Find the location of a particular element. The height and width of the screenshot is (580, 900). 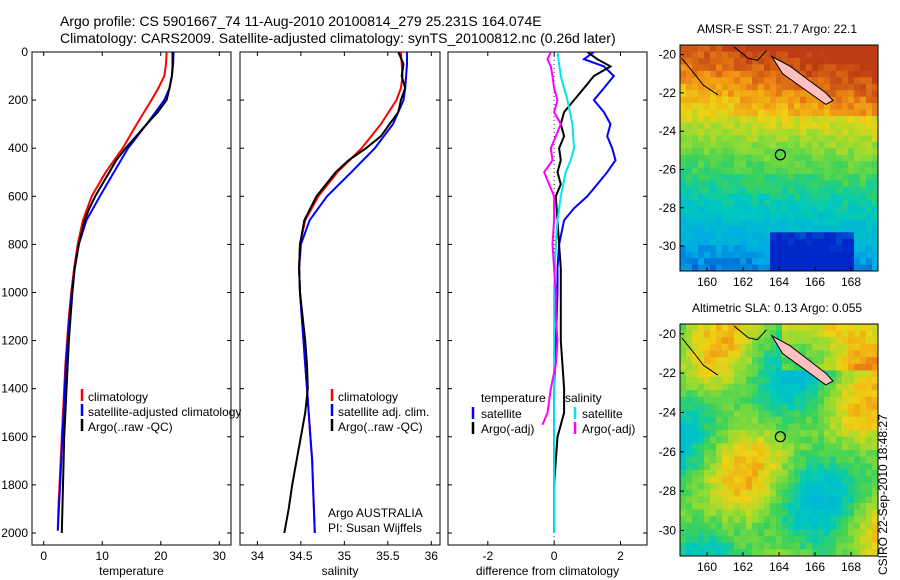

x-tick-label: -2 is located at coordinates (487, 556).